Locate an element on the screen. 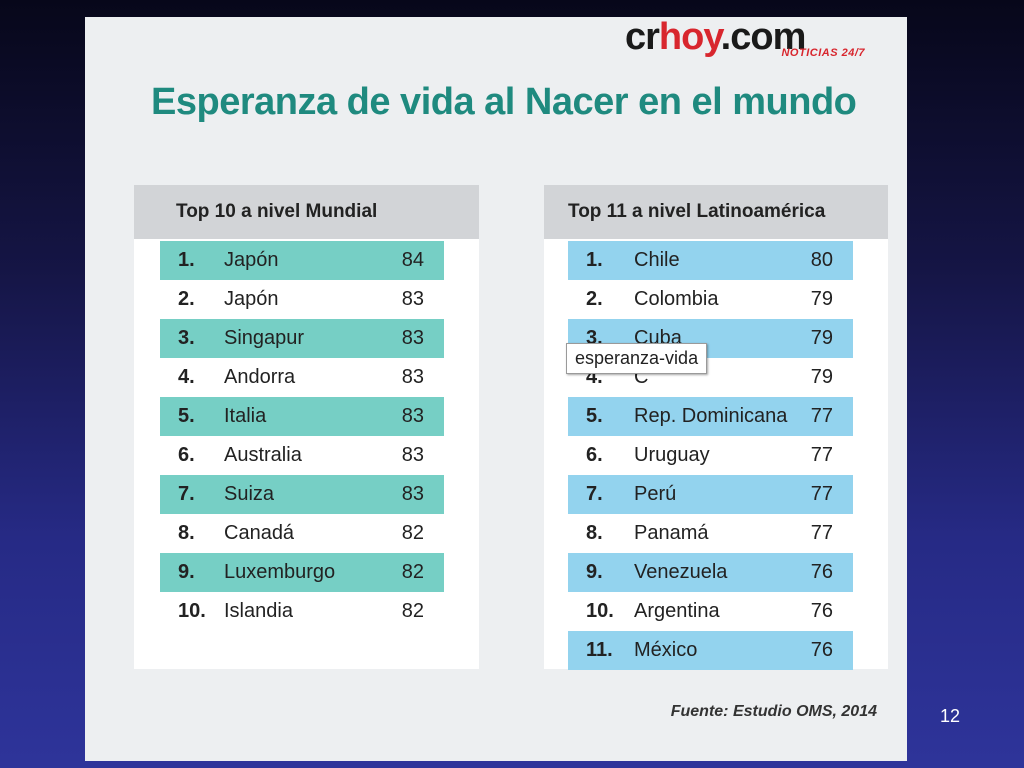 This screenshot has width=1024, height=768. logo-suffix: .com is located at coordinates (763, 37).